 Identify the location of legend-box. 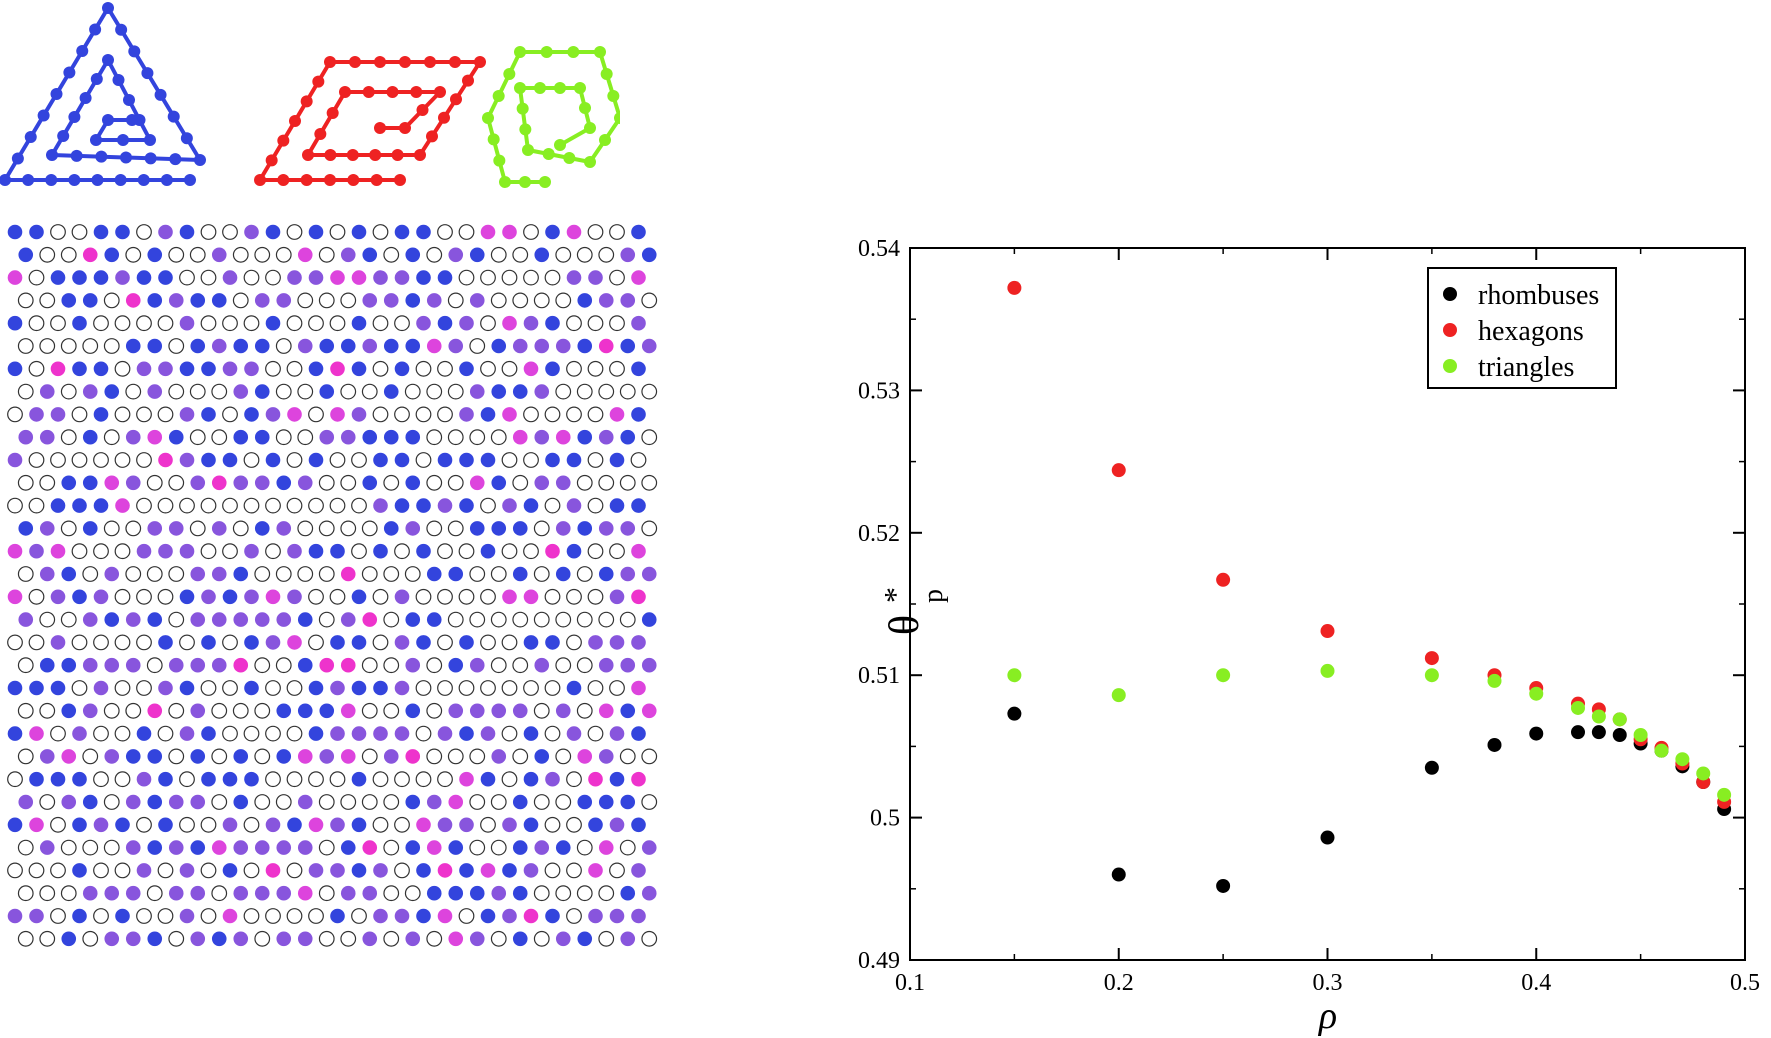
(1522, 328).